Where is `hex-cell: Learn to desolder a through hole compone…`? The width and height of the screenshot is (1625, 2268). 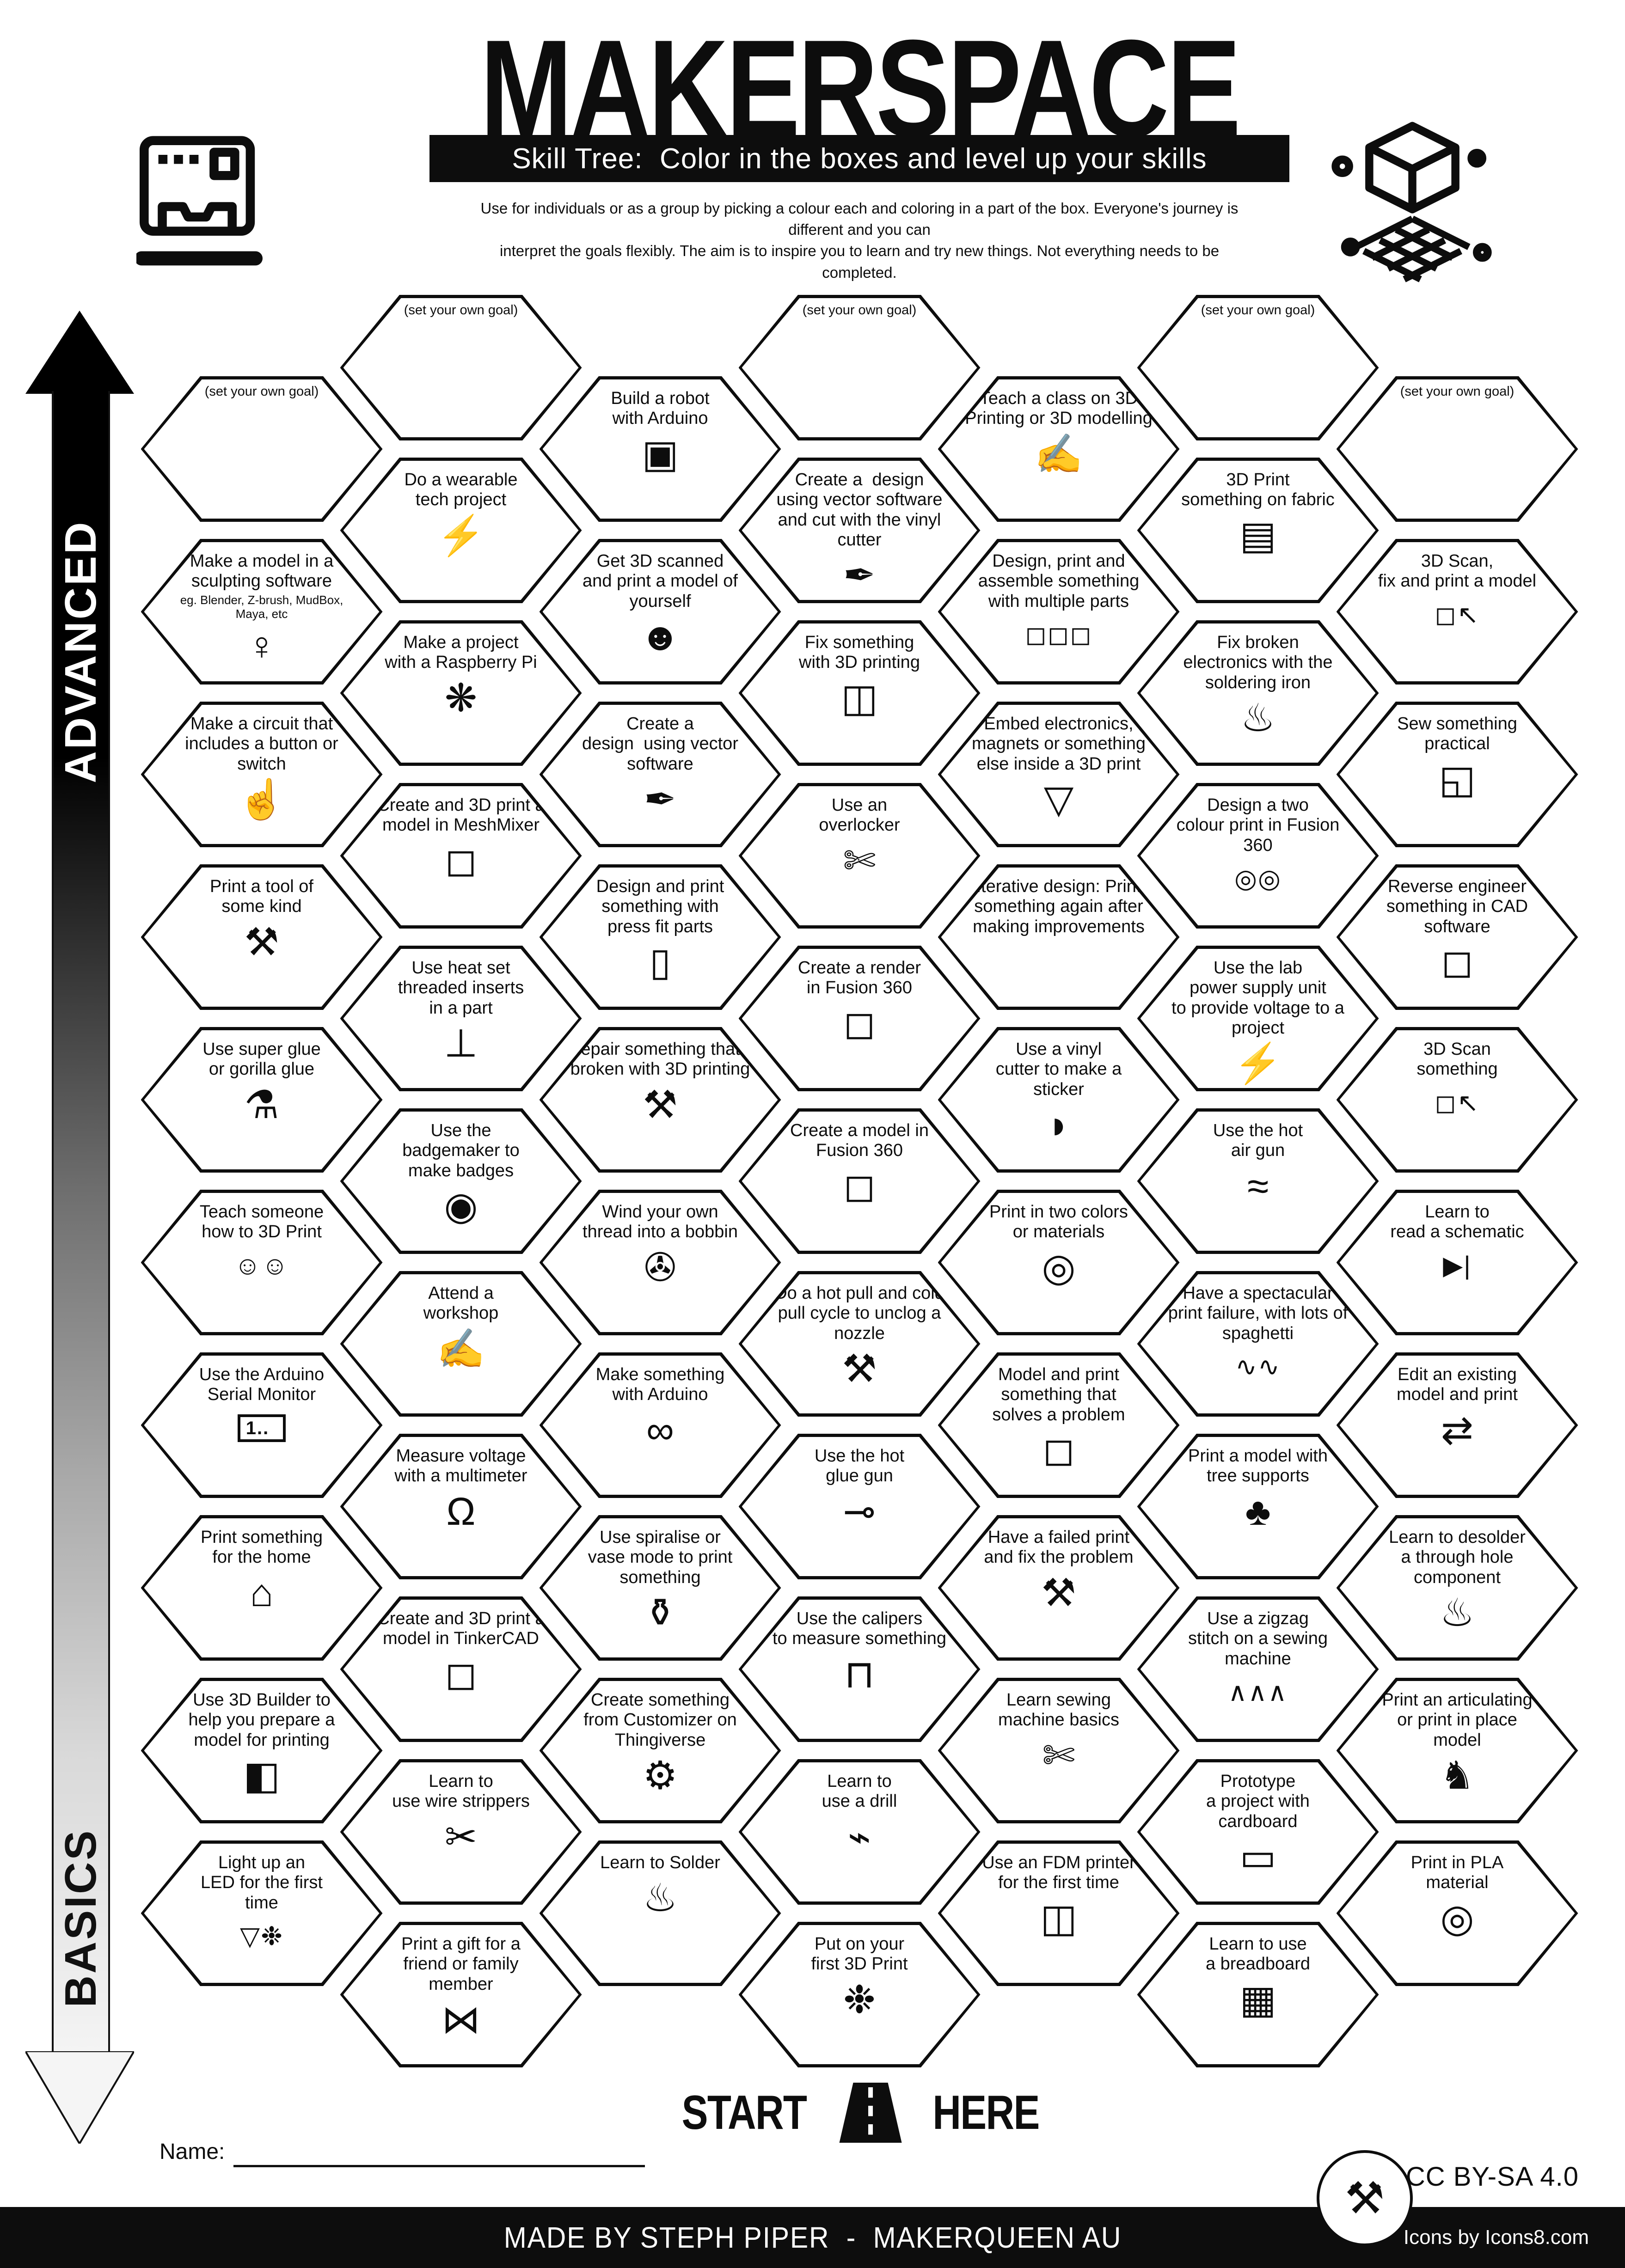 hex-cell: Learn to desolder a through hole compone… is located at coordinates (1457, 1588).